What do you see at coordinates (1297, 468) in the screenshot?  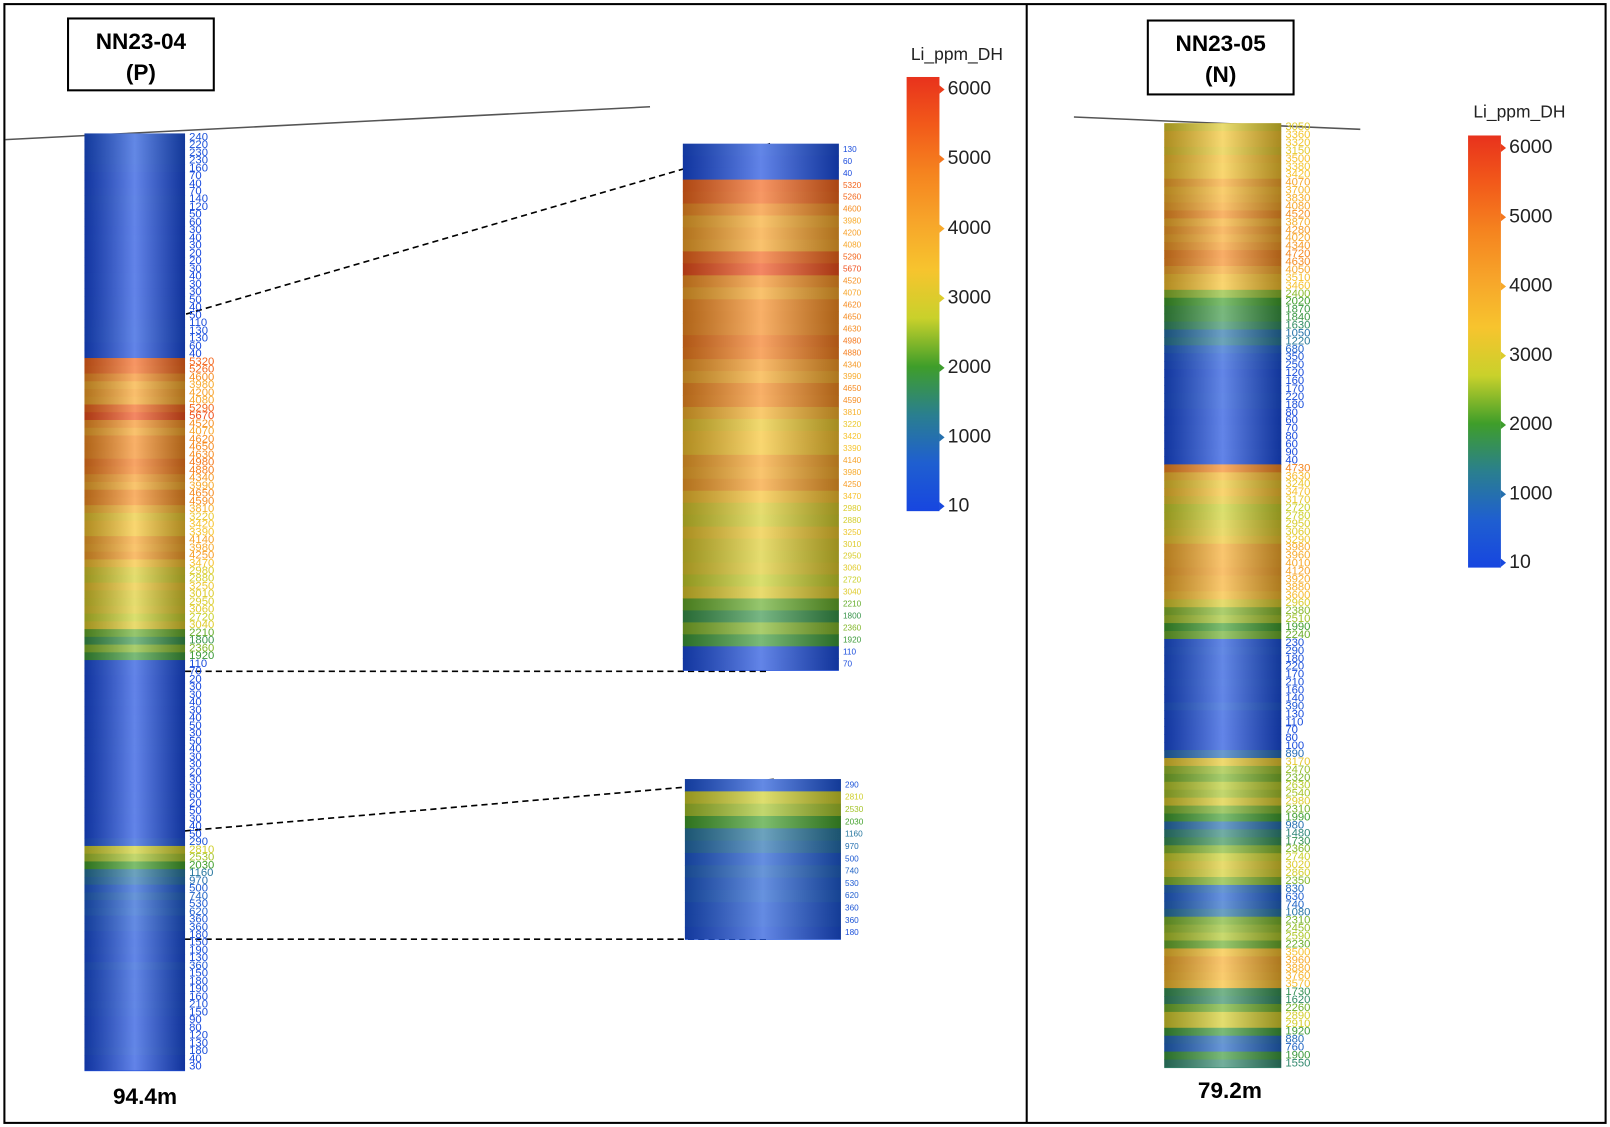 I see `interval-label: 4730` at bounding box center [1297, 468].